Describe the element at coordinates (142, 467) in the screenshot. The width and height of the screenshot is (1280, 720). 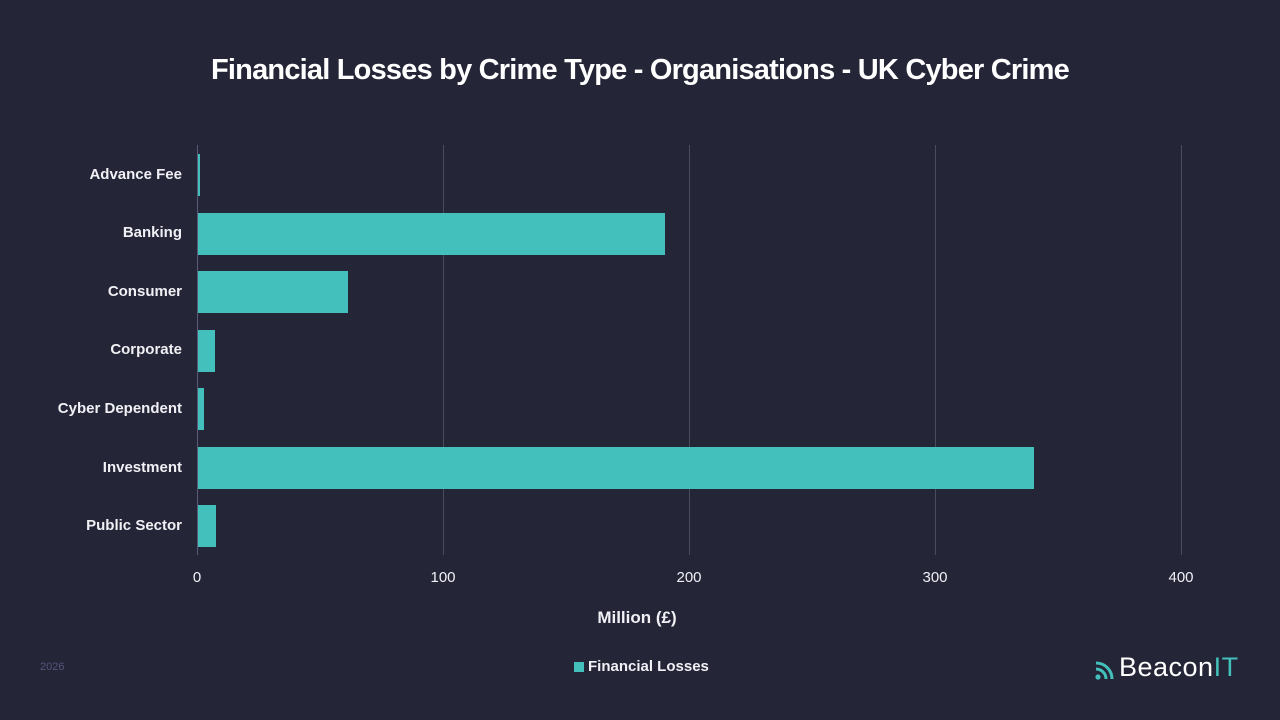
I see `category-label: Investment` at that location.